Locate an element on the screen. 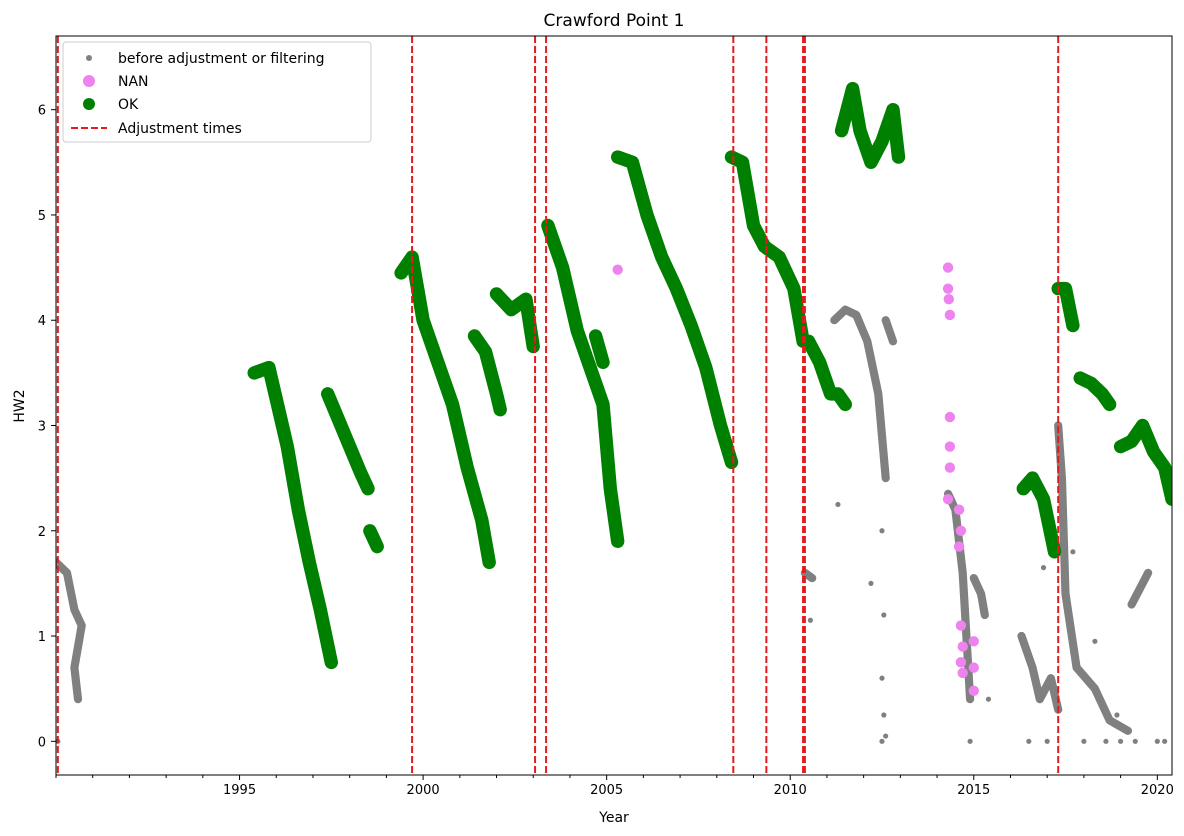  legend-box is located at coordinates (217, 92).